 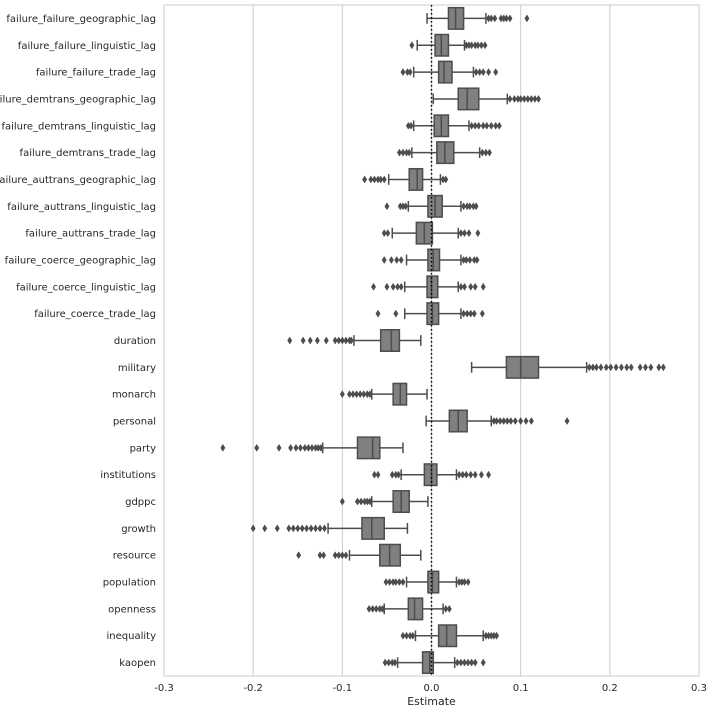 I want to click on y-tick-label: inequality, so click(x=132, y=636).